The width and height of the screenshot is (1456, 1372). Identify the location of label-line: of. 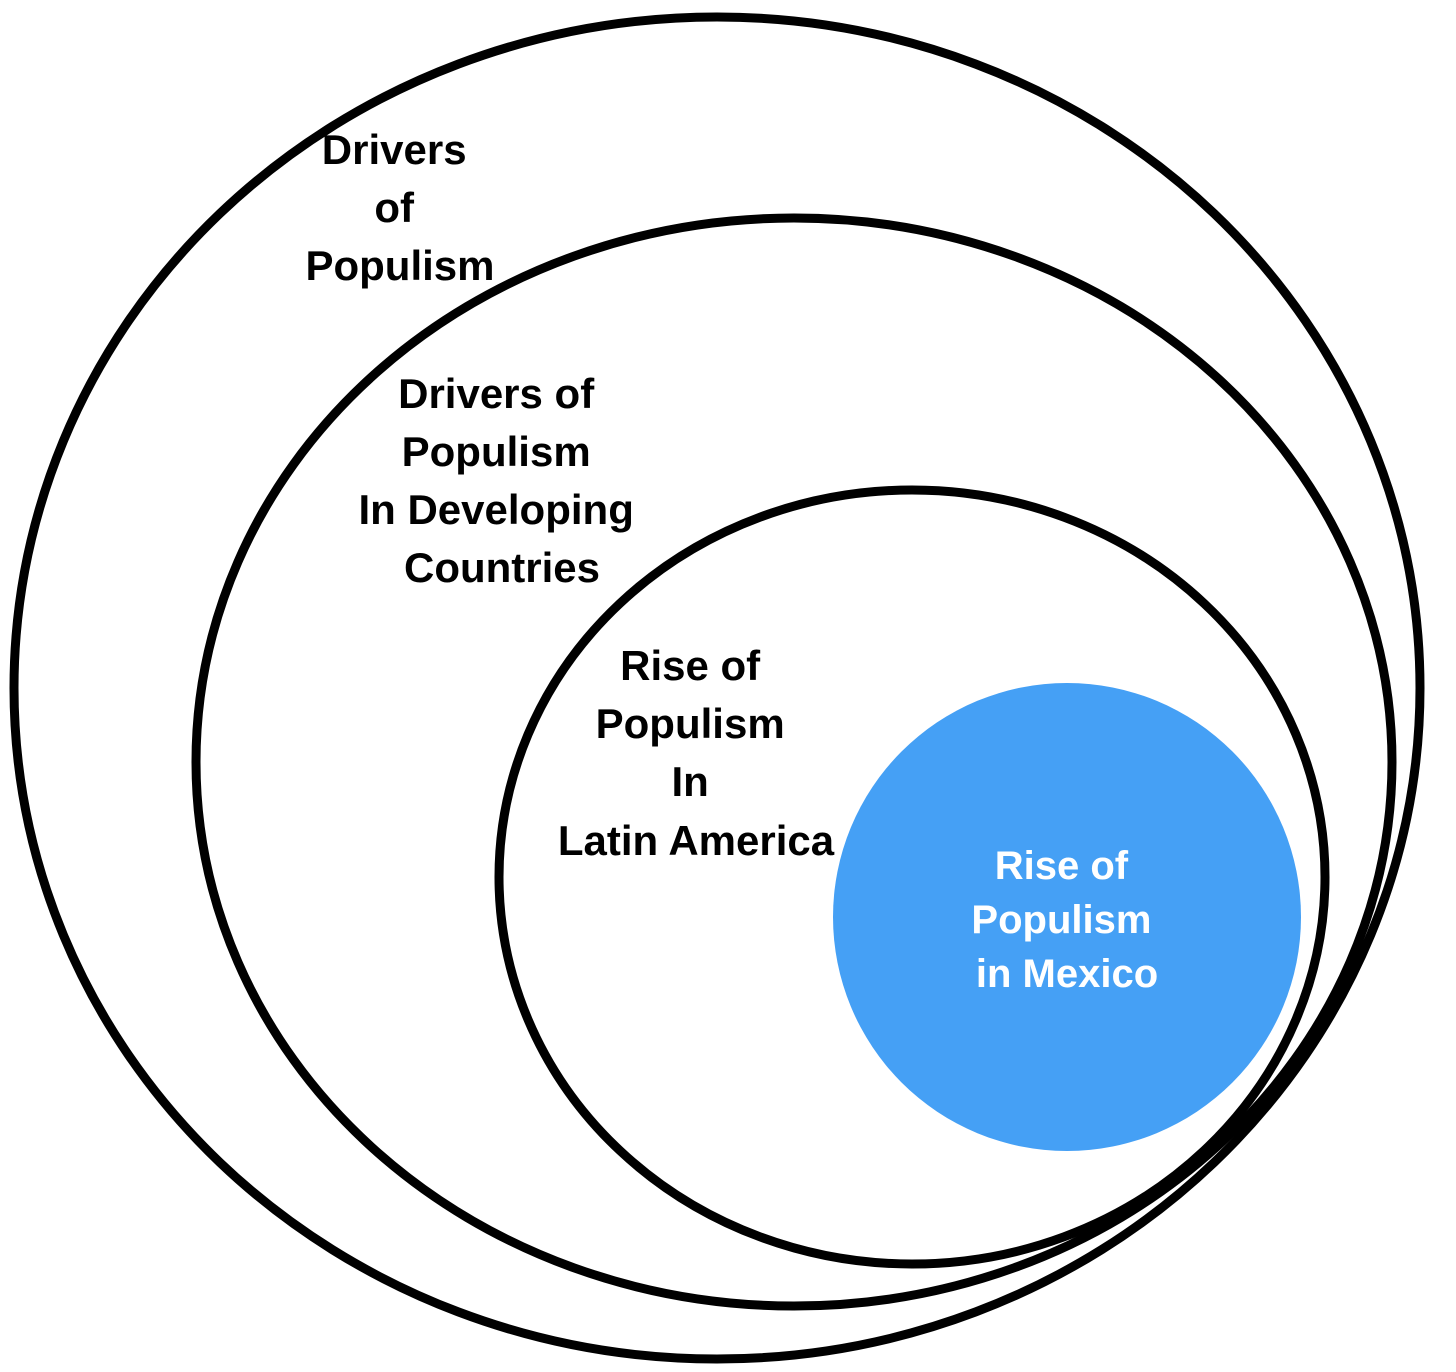
(394, 207).